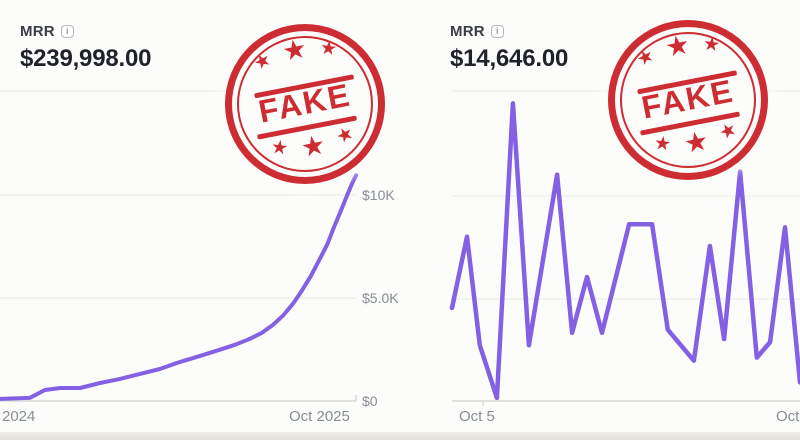 The width and height of the screenshot is (800, 440). What do you see at coordinates (370, 401) in the screenshot?
I see `y-axis-label: $0` at bounding box center [370, 401].